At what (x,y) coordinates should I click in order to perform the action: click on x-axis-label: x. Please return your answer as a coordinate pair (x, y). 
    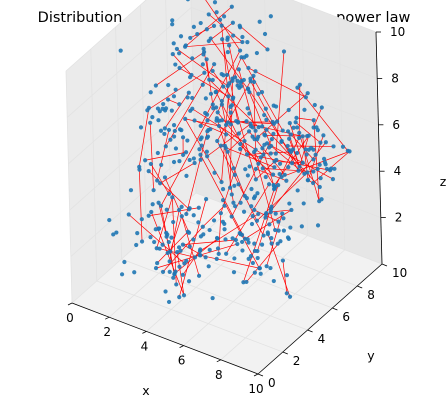
    Looking at the image, I should click on (145, 390).